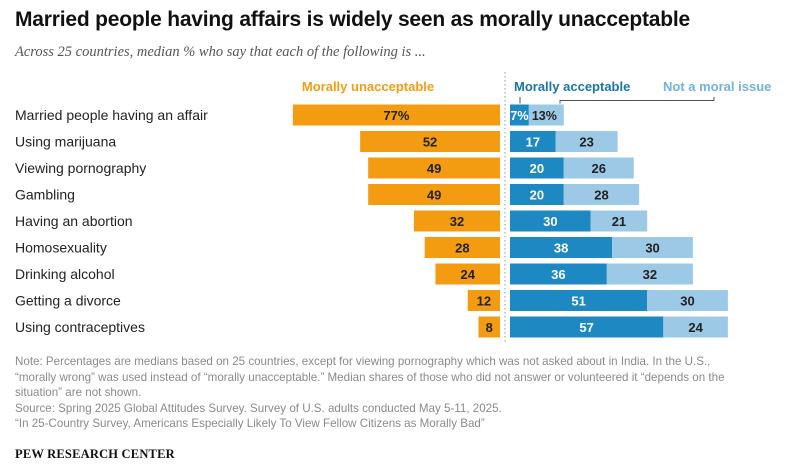 The image size is (800, 475). I want to click on value-label-not-a-moral-issue: 28, so click(601, 195).